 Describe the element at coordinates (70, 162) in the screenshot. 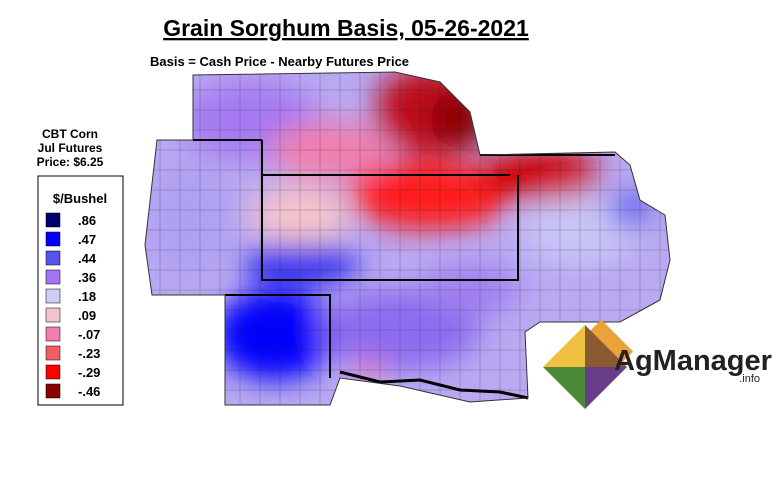

I see `futures-note-line: Price: $6.25` at that location.